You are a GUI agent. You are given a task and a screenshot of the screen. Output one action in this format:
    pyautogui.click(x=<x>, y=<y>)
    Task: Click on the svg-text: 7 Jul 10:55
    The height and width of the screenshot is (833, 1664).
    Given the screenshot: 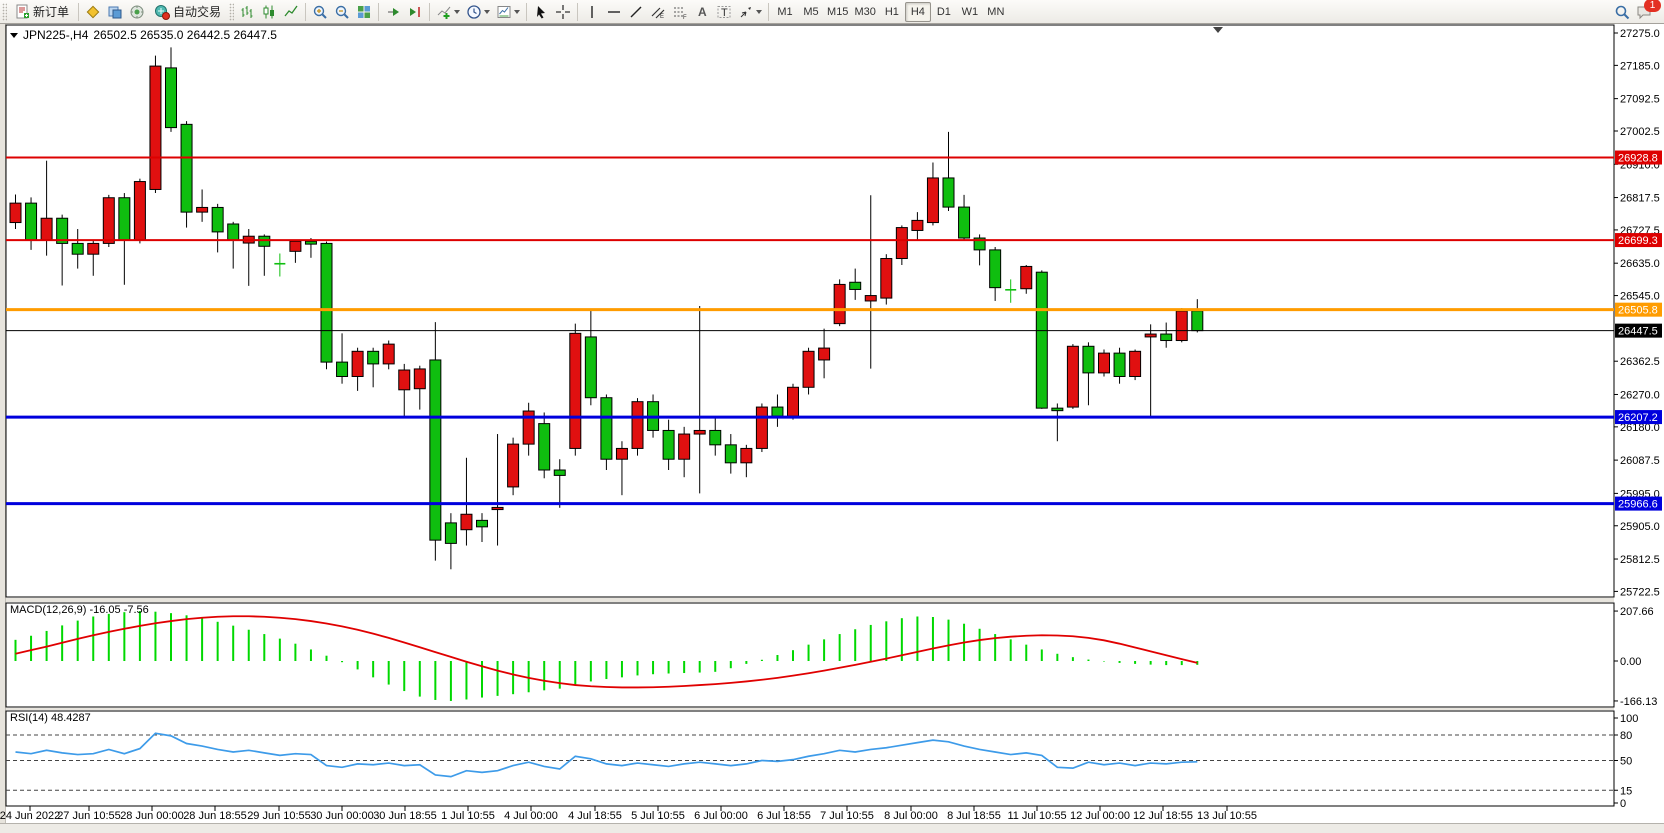 What is the action you would take?
    pyautogui.click(x=847, y=816)
    